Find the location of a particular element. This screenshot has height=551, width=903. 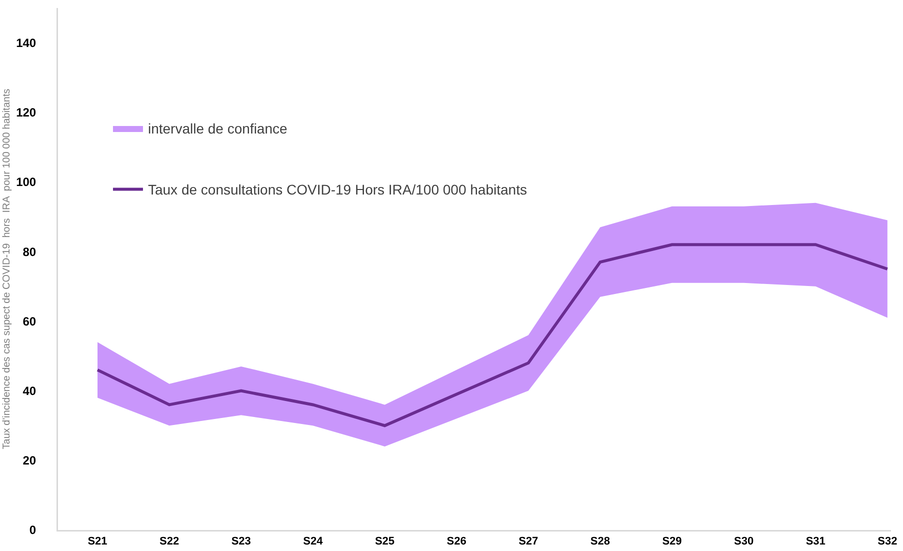

x-tick-label: S26 is located at coordinates (456, 542).